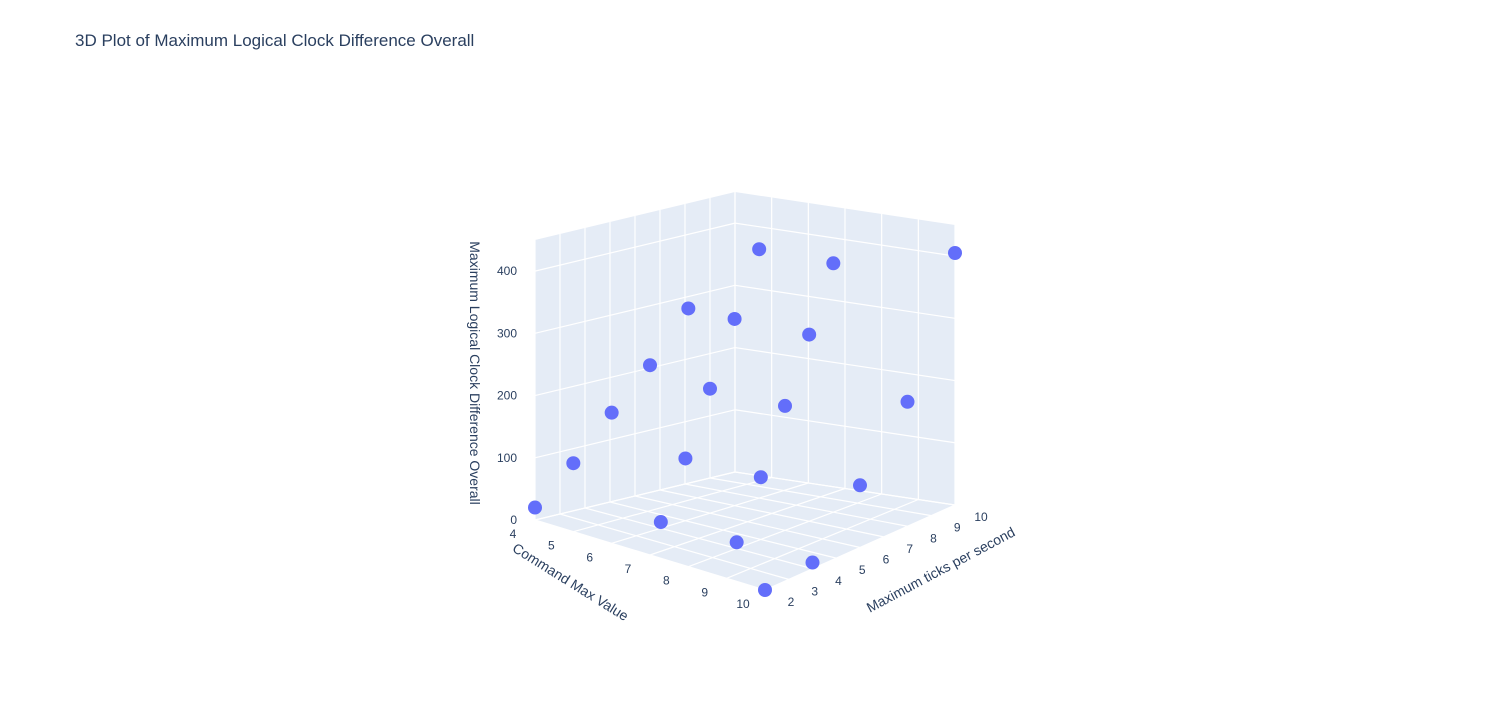  Describe the element at coordinates (909, 549) in the screenshot. I see `y-tick-label: 7` at that location.